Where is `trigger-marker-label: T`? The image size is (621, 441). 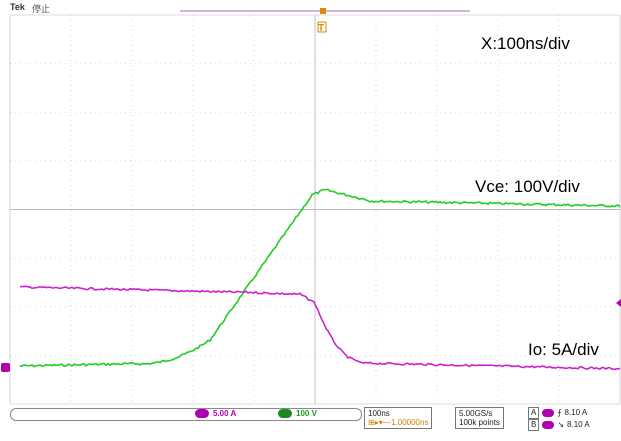
trigger-marker-label: T is located at coordinates (321, 28).